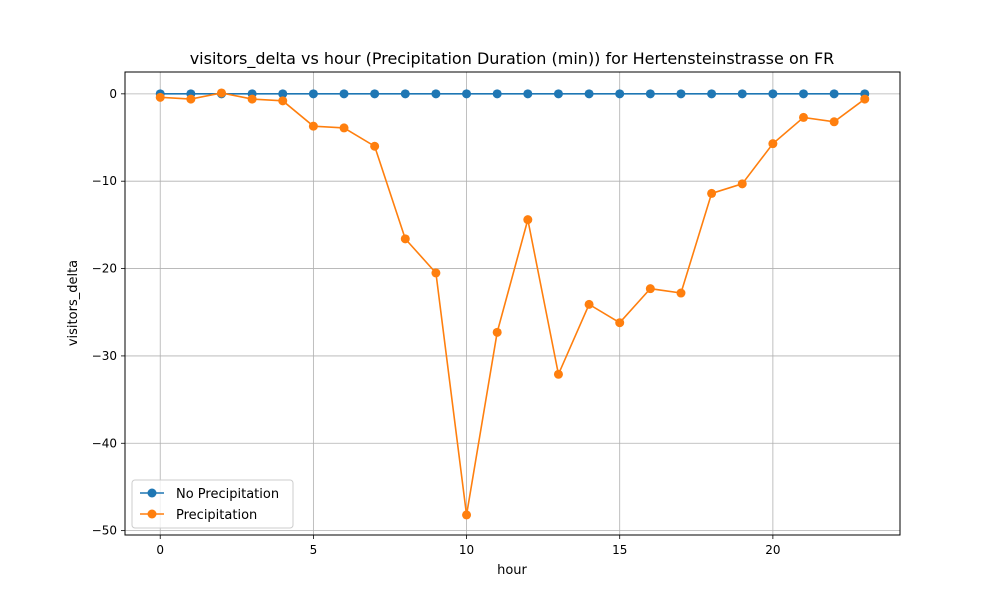 The image size is (1000, 604). Describe the element at coordinates (314, 550) in the screenshot. I see `x-tick-label: 5` at that location.